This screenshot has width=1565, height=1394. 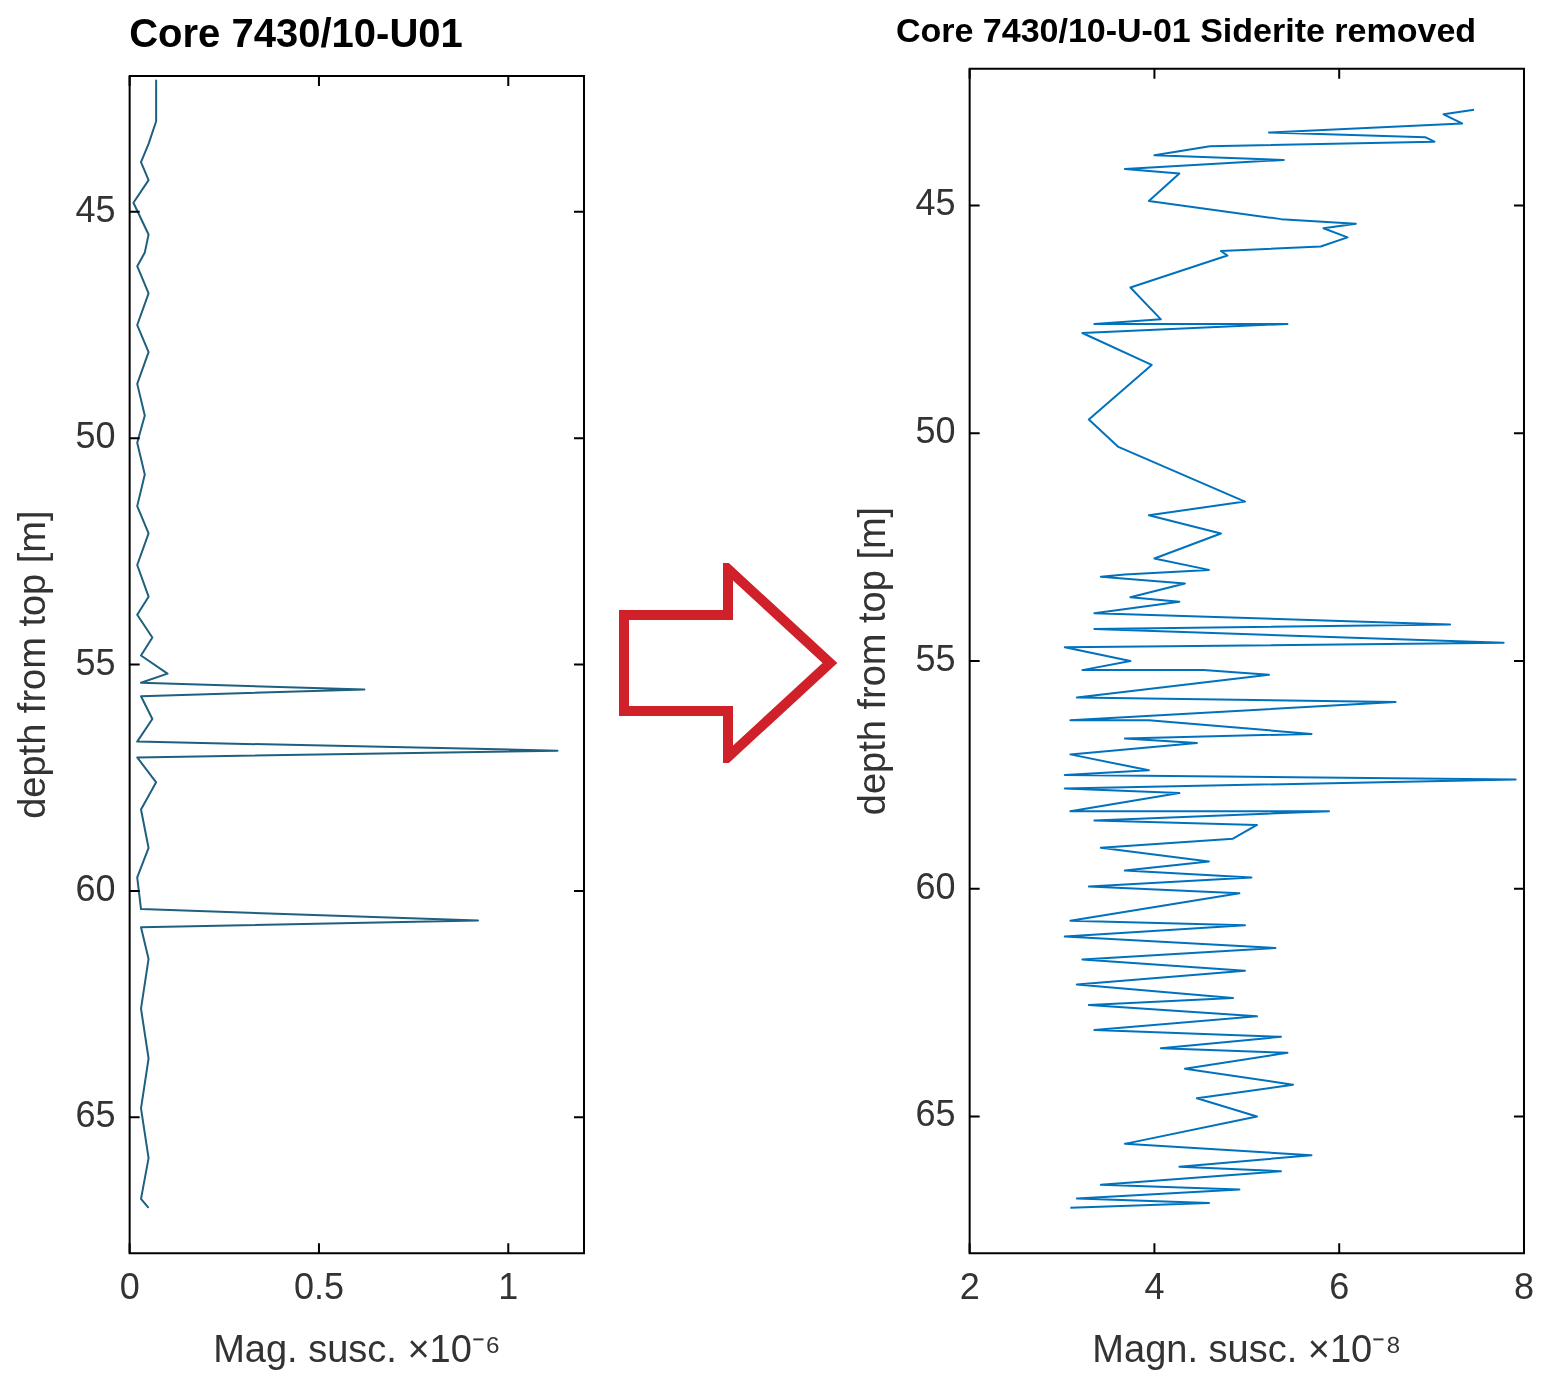 What do you see at coordinates (318, 1286) in the screenshot?
I see `x-tick-label: 0.5` at bounding box center [318, 1286].